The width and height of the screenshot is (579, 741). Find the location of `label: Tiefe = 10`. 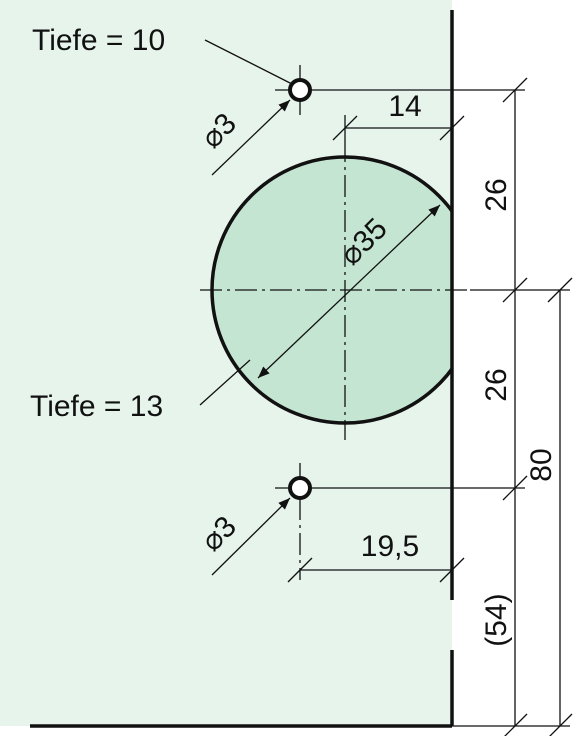

label: Tiefe = 10 is located at coordinates (98, 40).